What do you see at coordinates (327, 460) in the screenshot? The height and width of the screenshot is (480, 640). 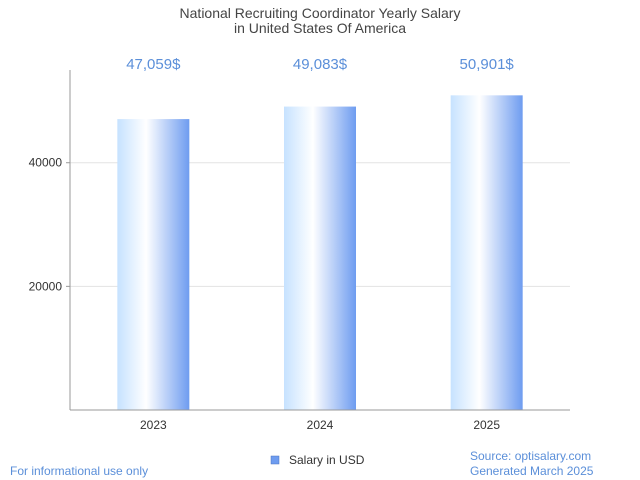 I see `legend-label: Salary in USD` at bounding box center [327, 460].